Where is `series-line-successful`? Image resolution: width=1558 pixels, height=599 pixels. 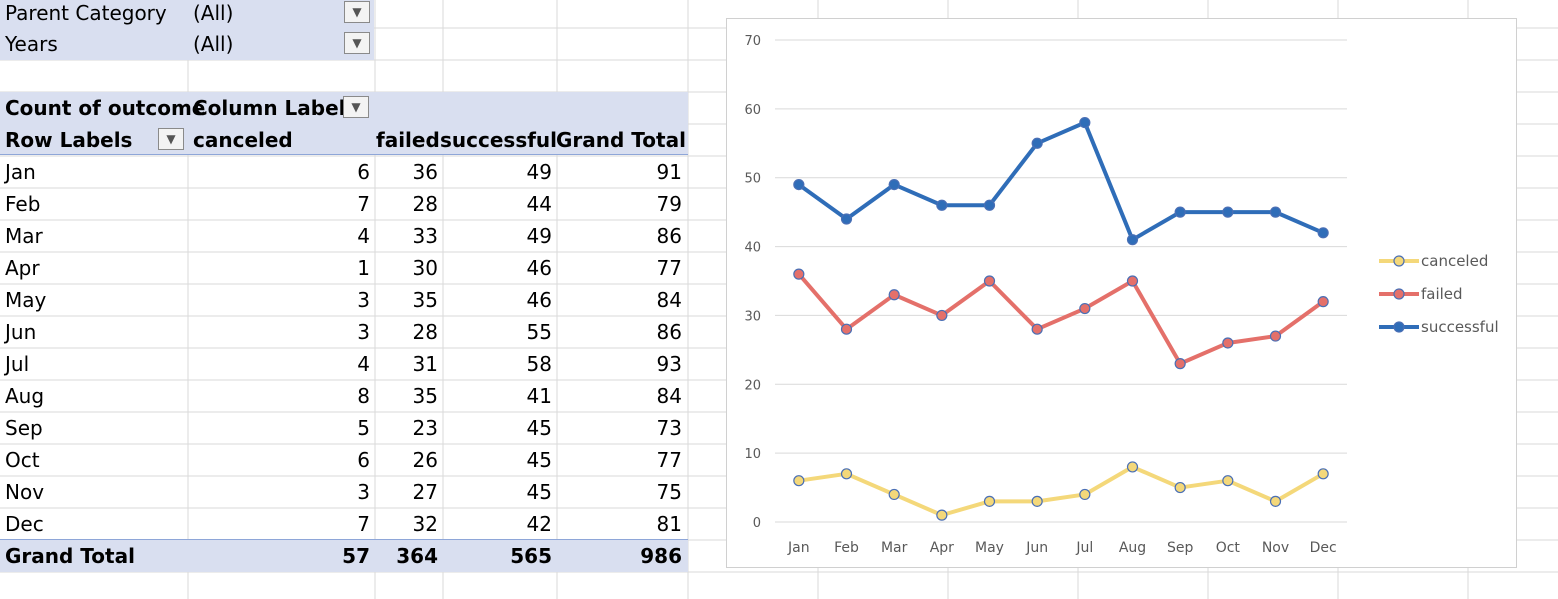
series-line-successful is located at coordinates (1061, 181).